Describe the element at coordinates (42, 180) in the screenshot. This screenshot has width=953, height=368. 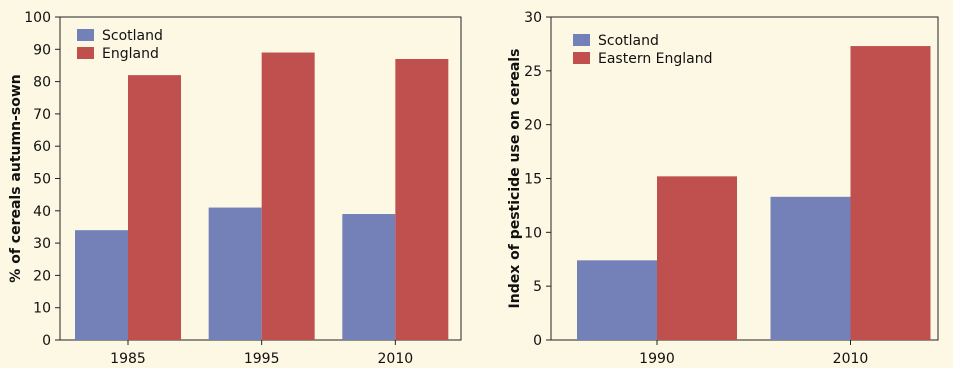
I see `y-tick-label: 50` at that location.